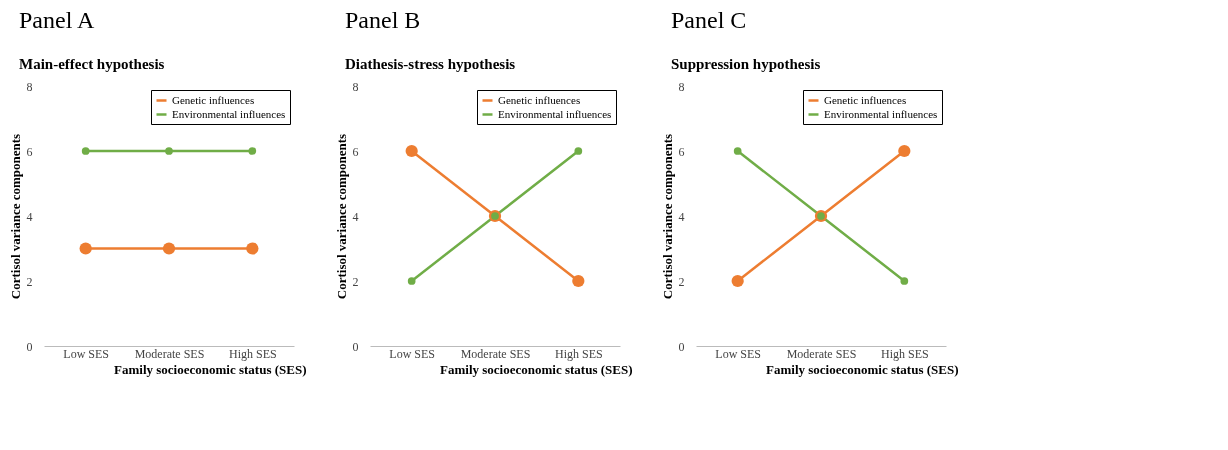  Describe the element at coordinates (746, 64) in the screenshot. I see `chart-subtitle: Suppression hypothesis` at that location.